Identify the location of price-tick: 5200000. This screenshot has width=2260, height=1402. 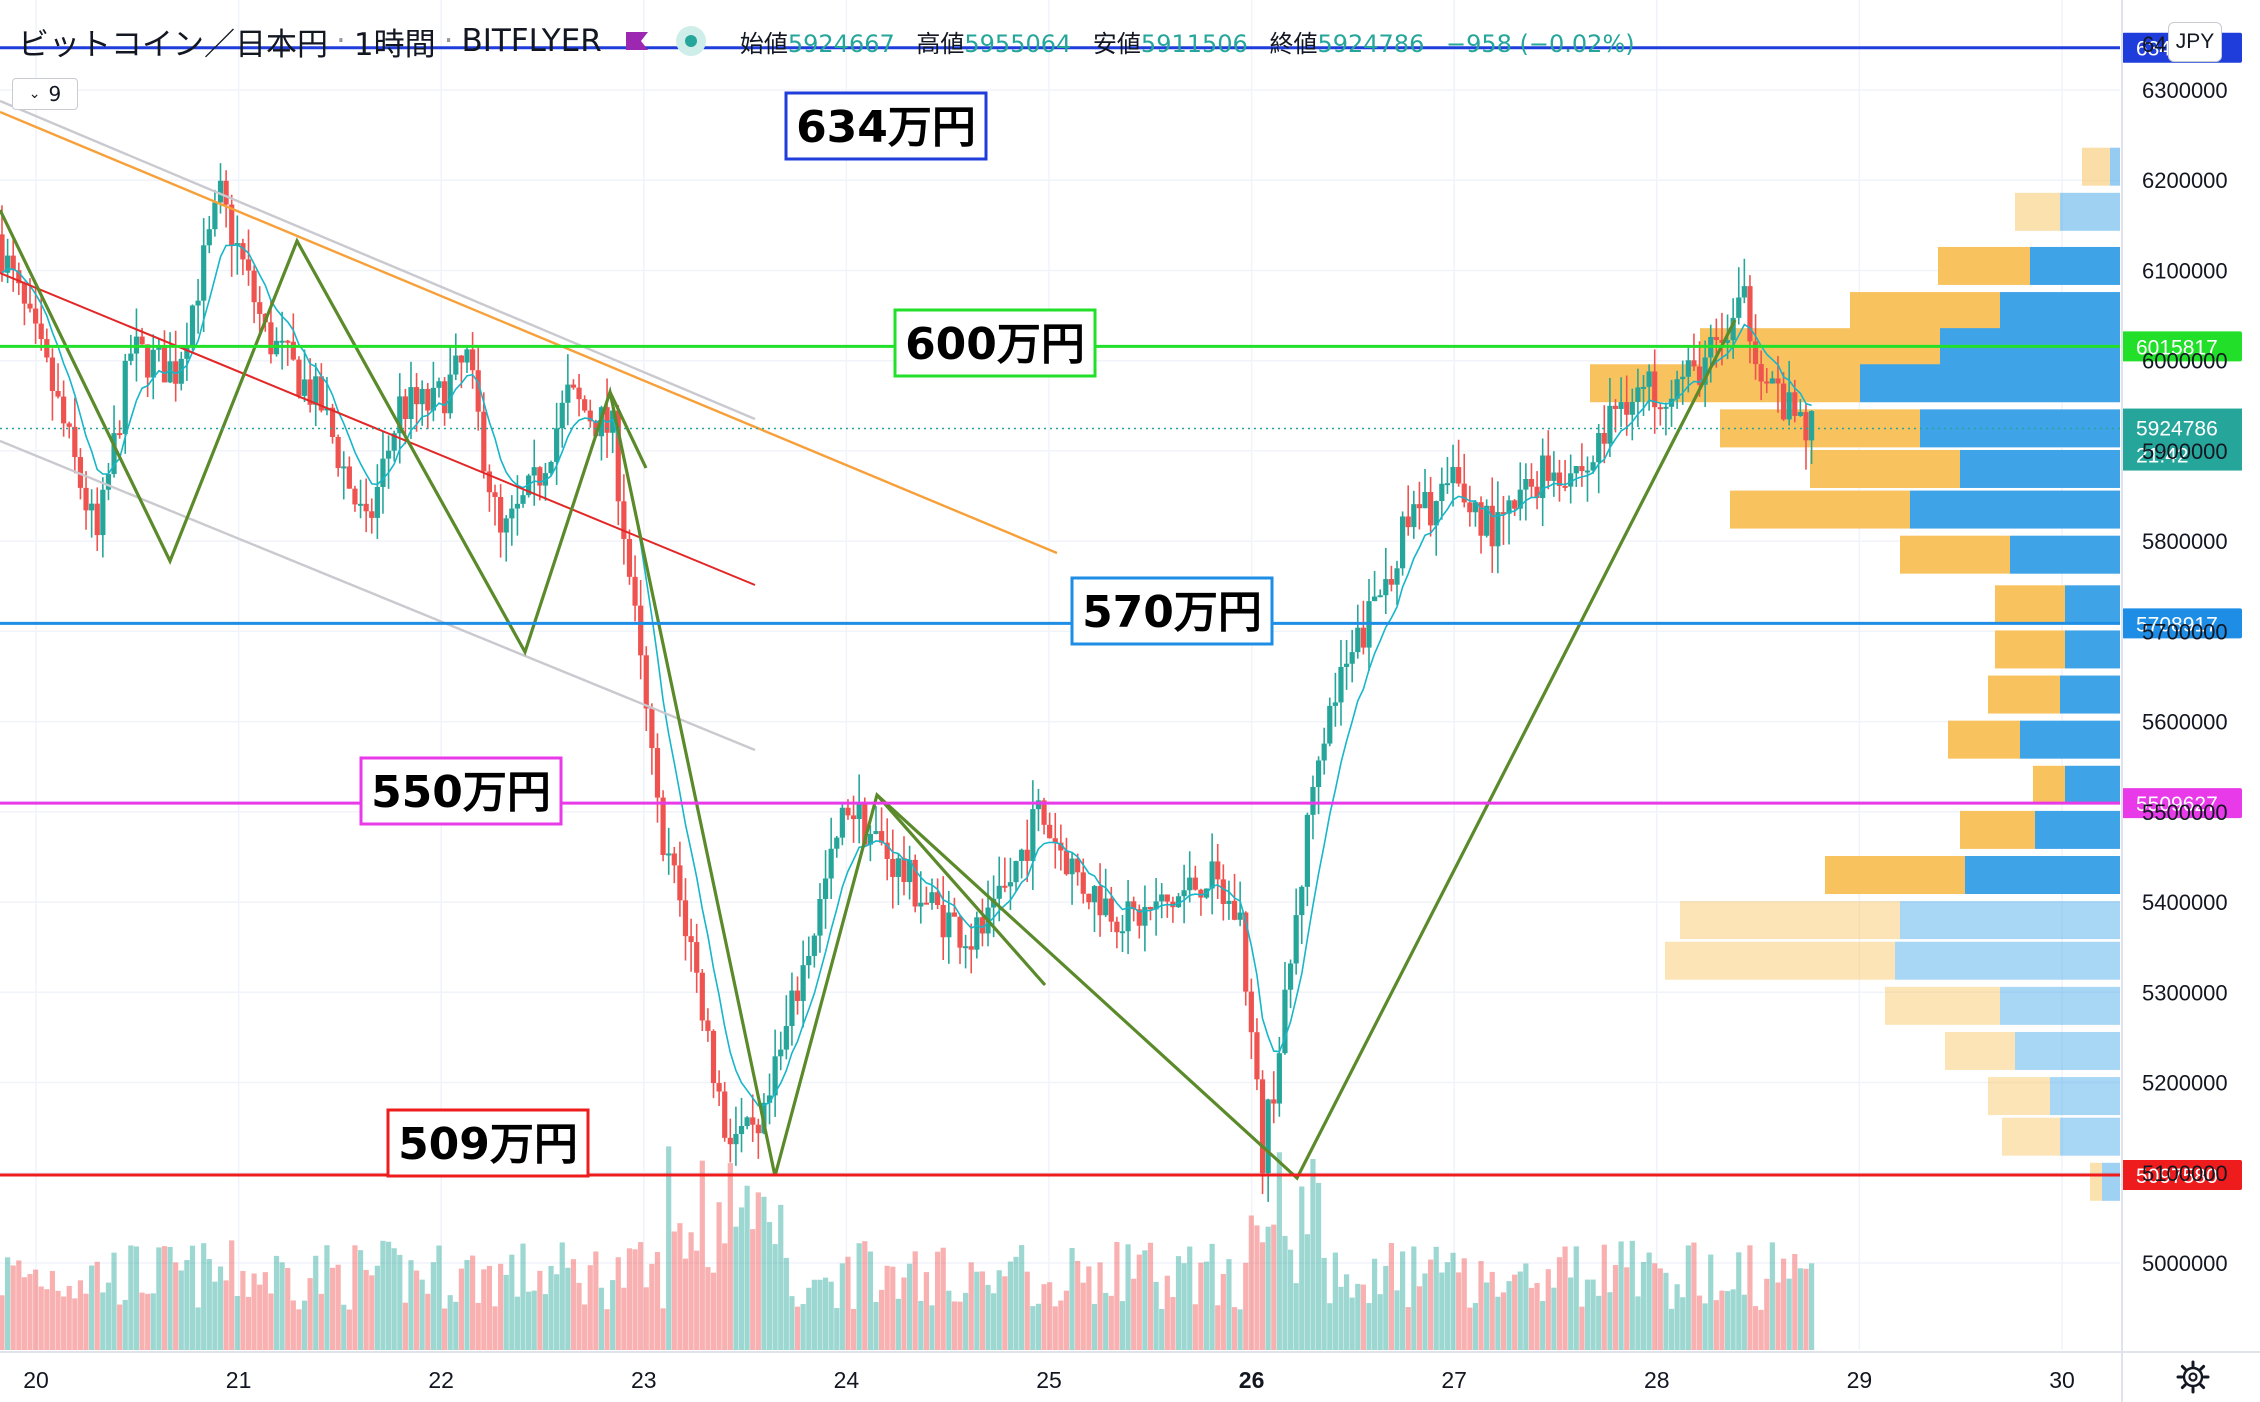
(2185, 1083).